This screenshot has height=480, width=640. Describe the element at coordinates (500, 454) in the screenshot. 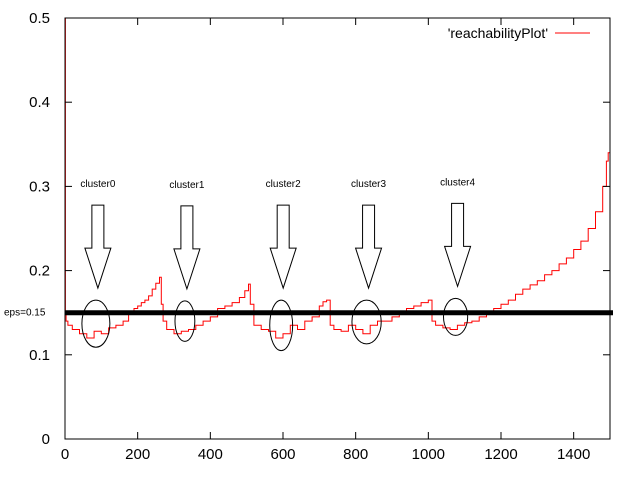

I see `x-tick-label: 1200` at that location.